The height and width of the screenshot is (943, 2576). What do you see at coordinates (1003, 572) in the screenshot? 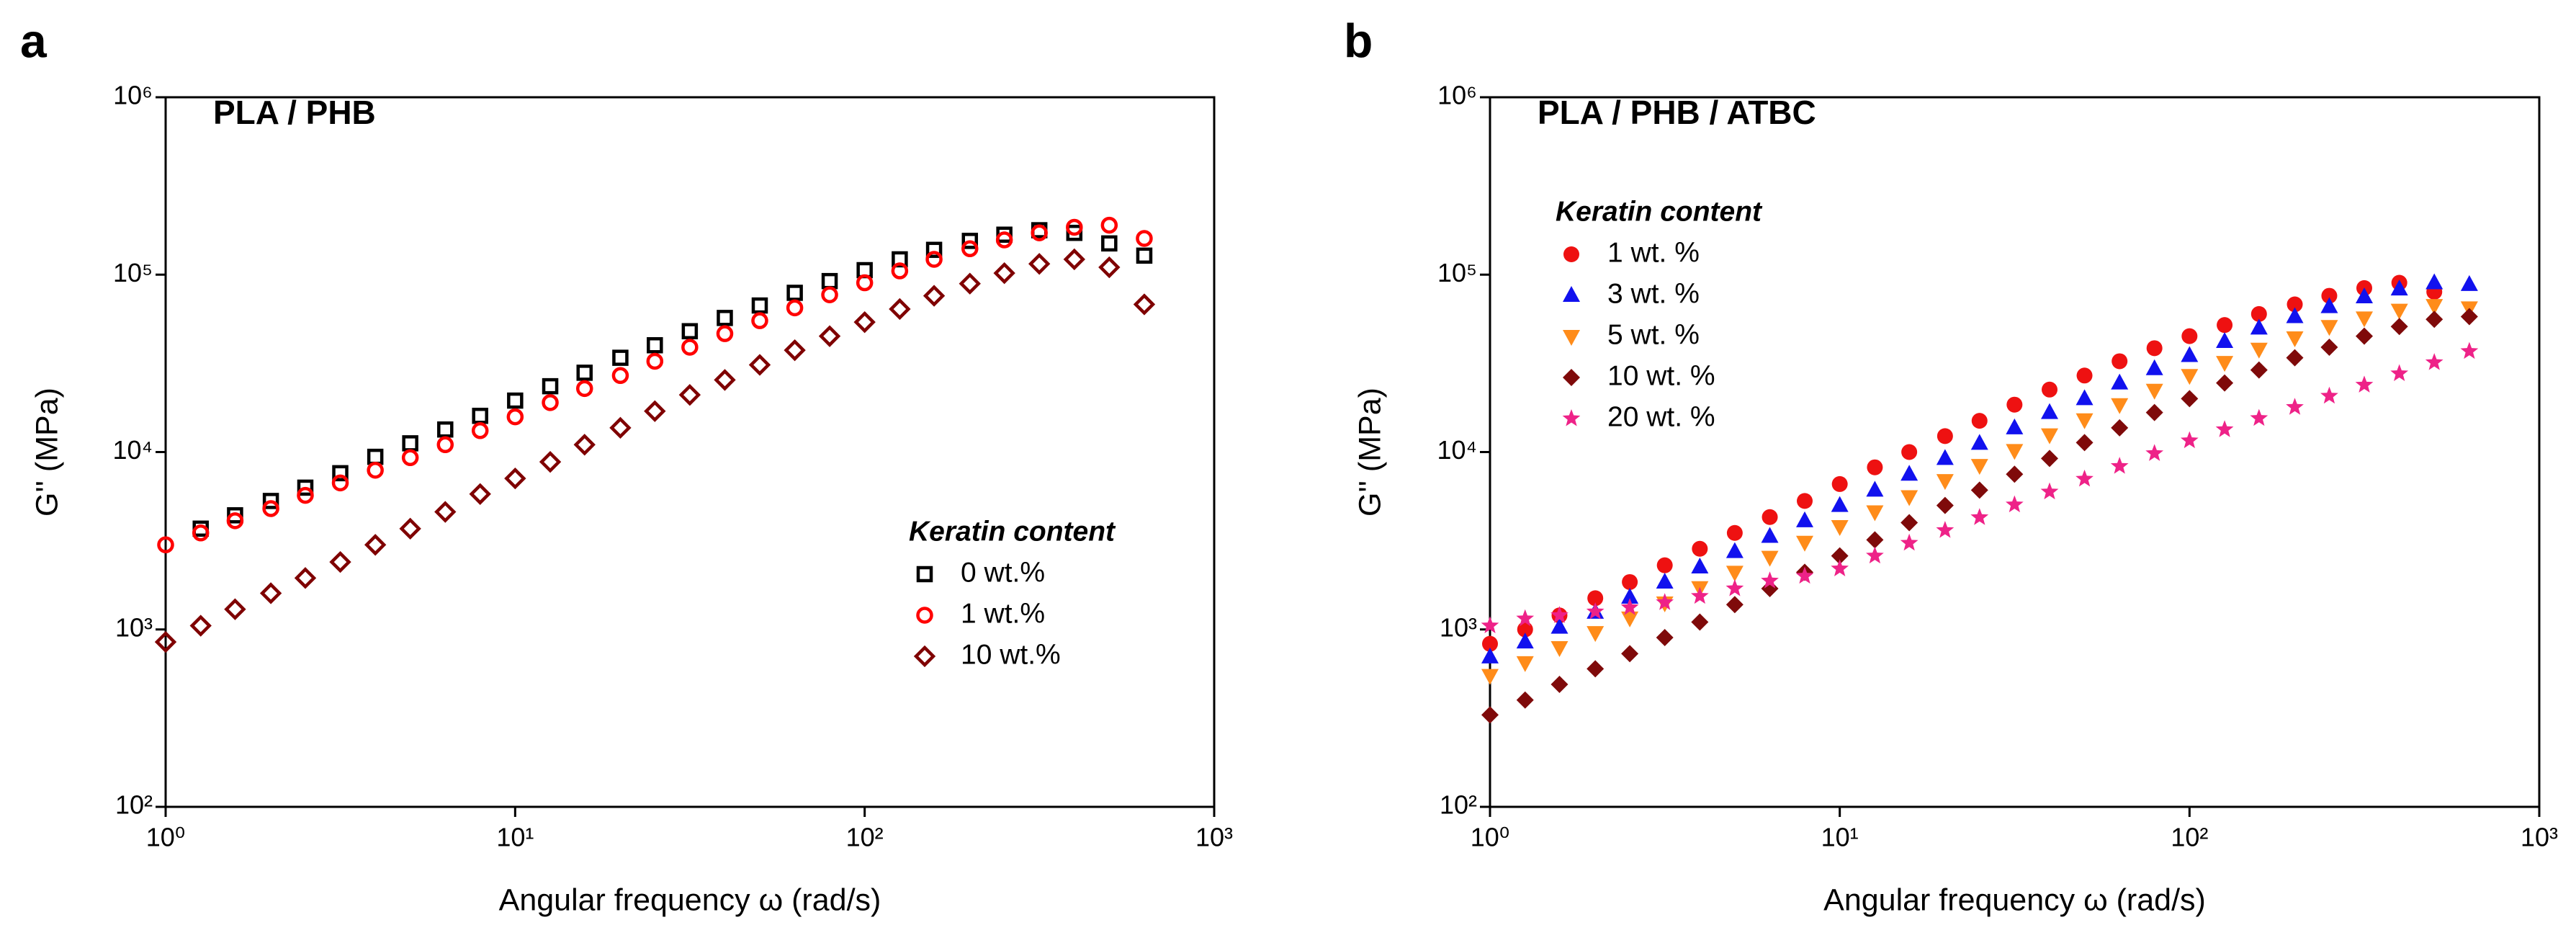
I see `legend-label: 0 wt.%` at bounding box center [1003, 572].